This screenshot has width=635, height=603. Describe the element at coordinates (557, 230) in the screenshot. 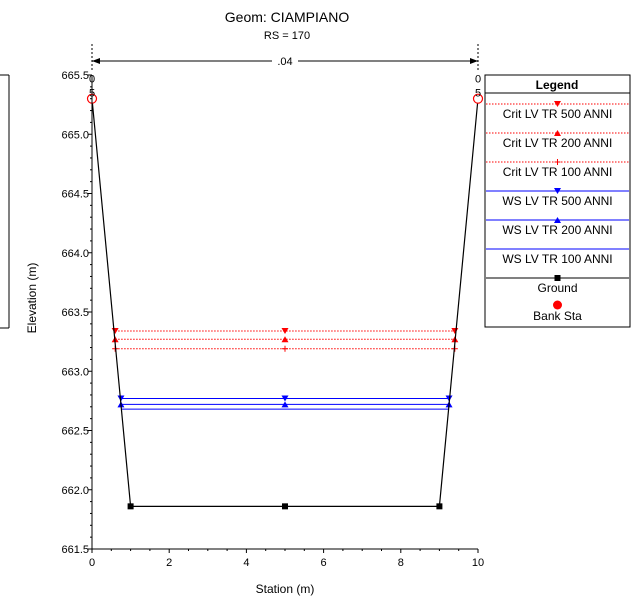

I see `legend-label: WS LV TR 200 ANNI` at that location.